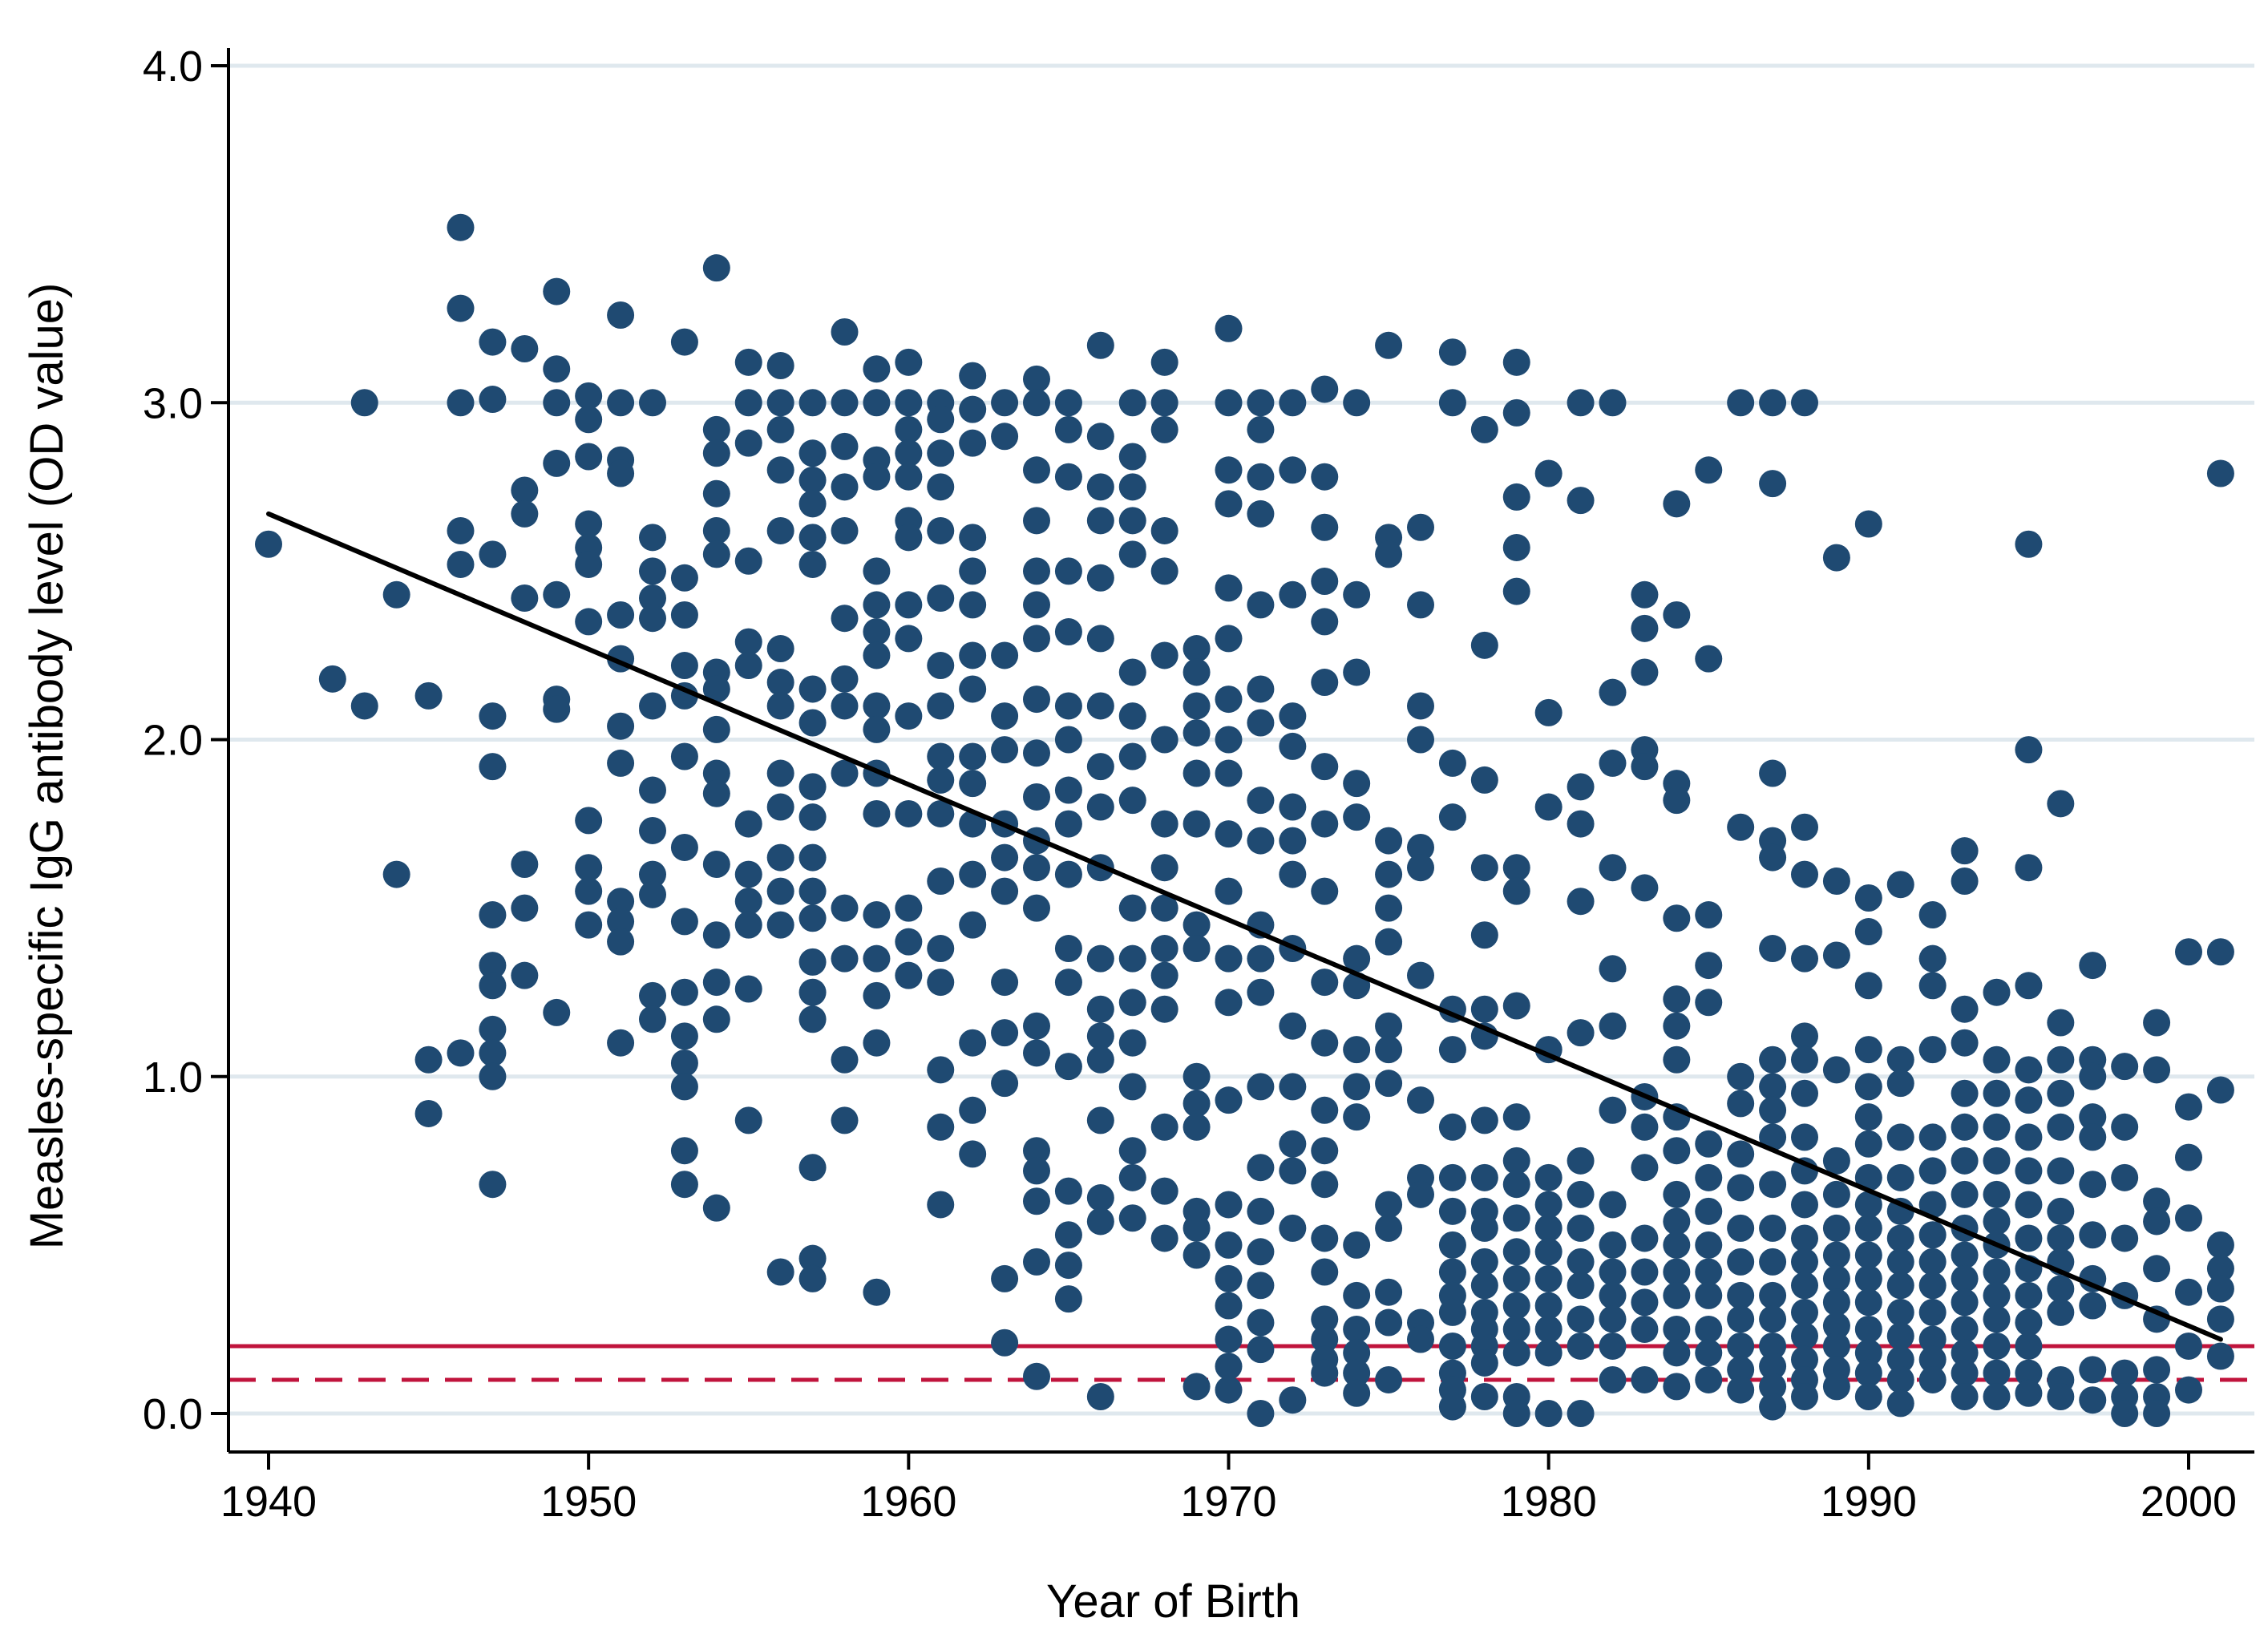 This screenshot has height=1642, width=2268. What do you see at coordinates (588, 1502) in the screenshot?
I see `x-tick-label: 1950` at bounding box center [588, 1502].